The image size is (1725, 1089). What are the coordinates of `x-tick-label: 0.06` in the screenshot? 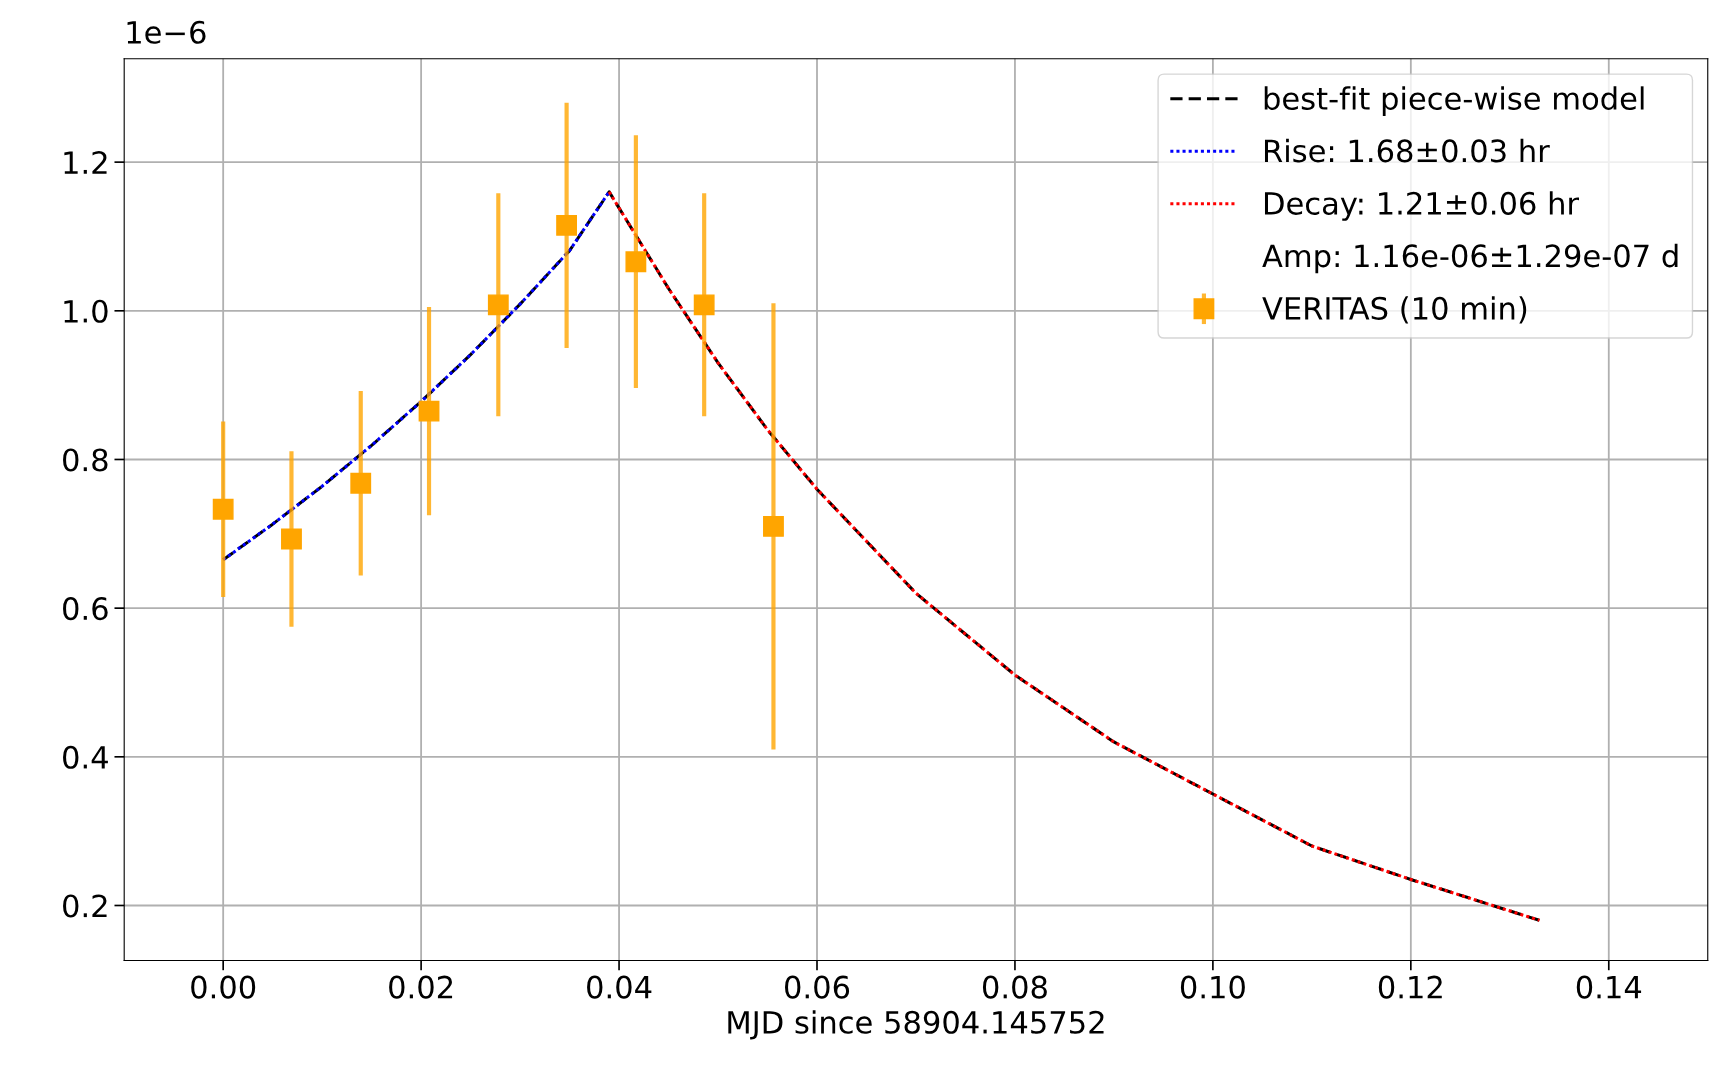 It's located at (817, 987).